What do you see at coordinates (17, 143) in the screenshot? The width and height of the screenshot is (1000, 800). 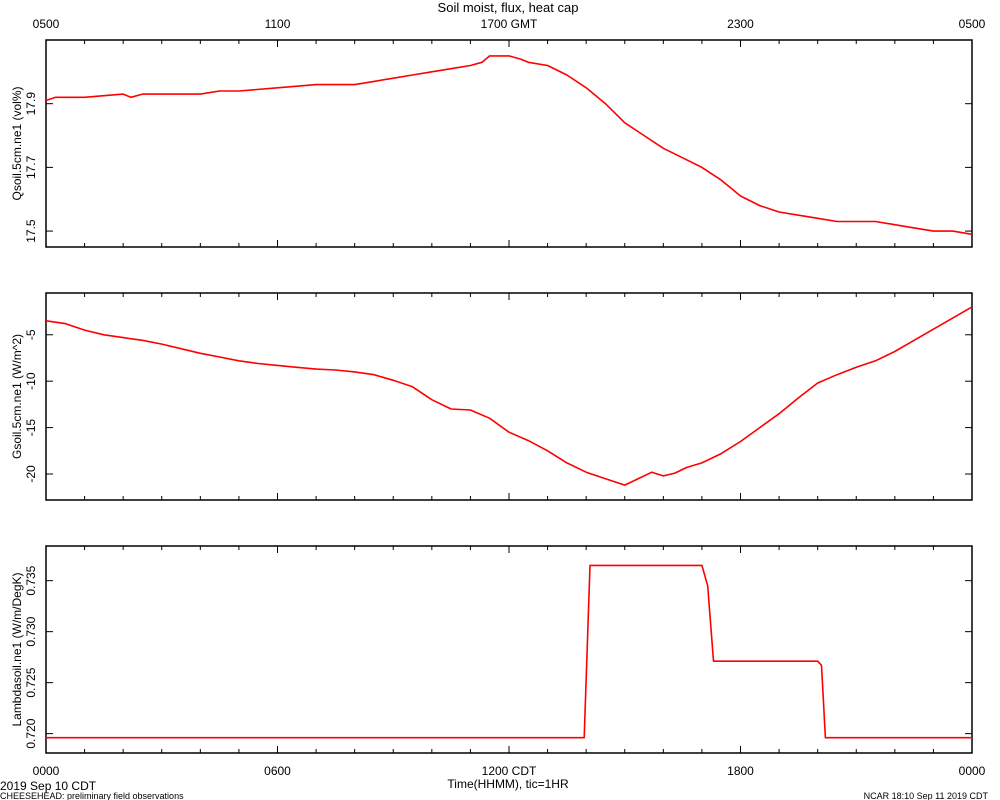 I see `y-axis-label: Qsoil.5cm.ne1 (vol%)` at bounding box center [17, 143].